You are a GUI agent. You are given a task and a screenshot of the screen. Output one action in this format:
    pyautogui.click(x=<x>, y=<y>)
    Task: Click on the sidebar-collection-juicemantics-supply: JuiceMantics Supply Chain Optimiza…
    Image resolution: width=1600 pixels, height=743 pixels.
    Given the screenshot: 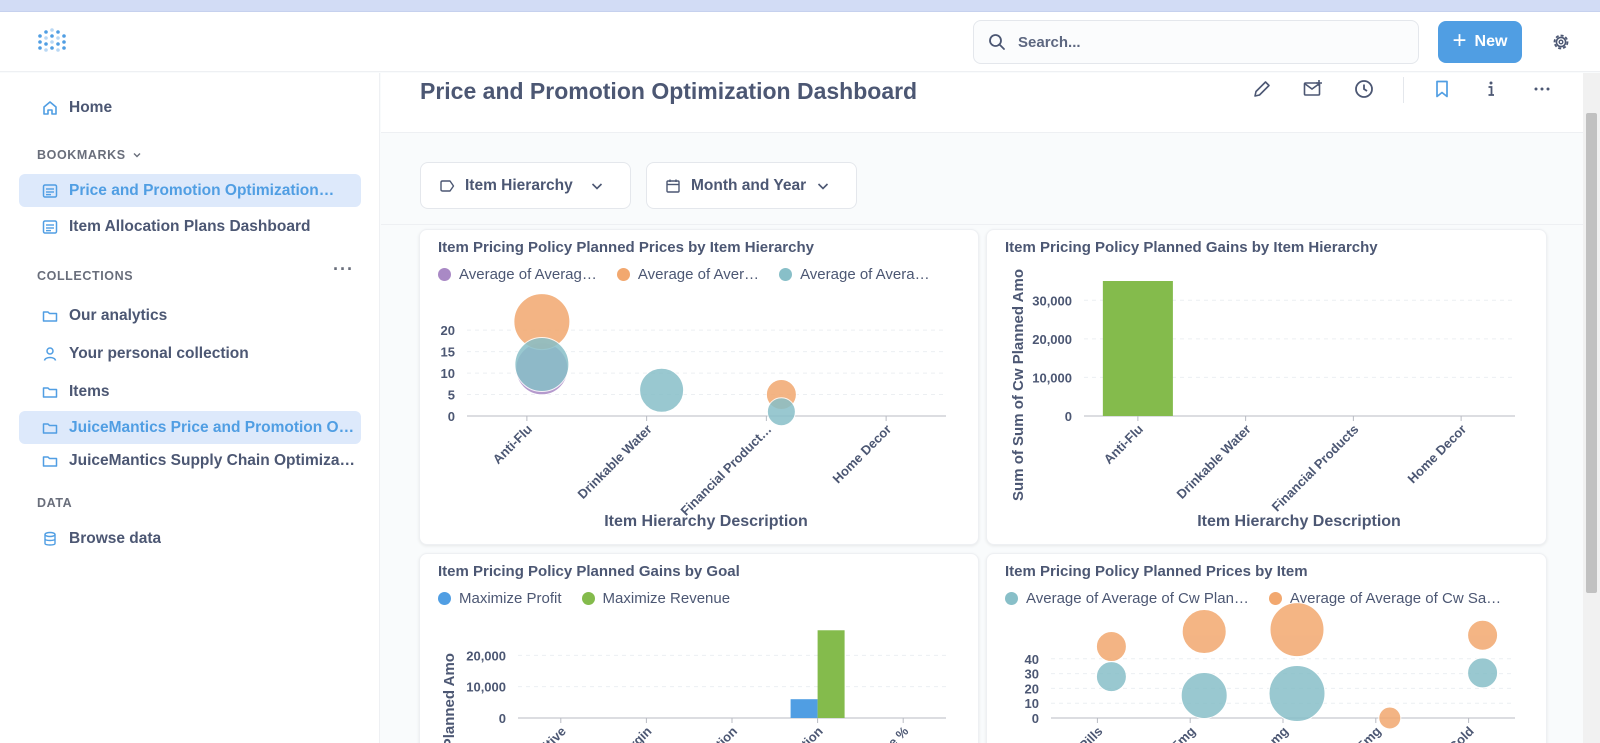 What is the action you would take?
    pyautogui.click(x=190, y=460)
    